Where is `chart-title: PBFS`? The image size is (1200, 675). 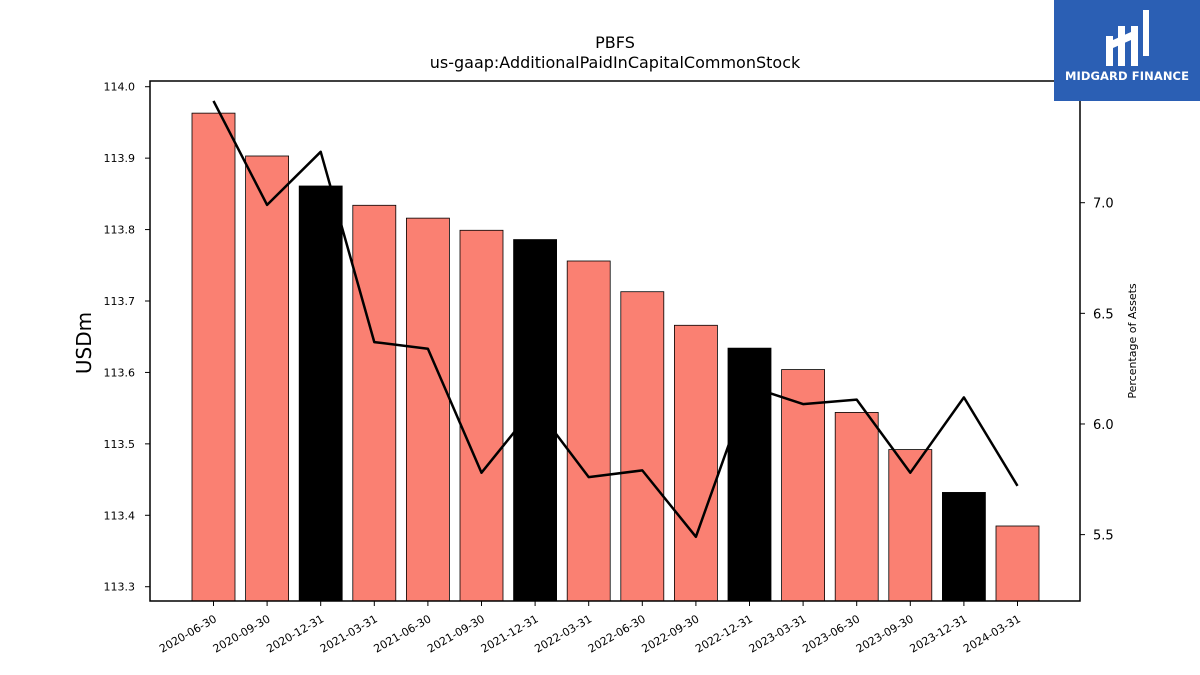
chart-title: PBFS is located at coordinates (615, 42).